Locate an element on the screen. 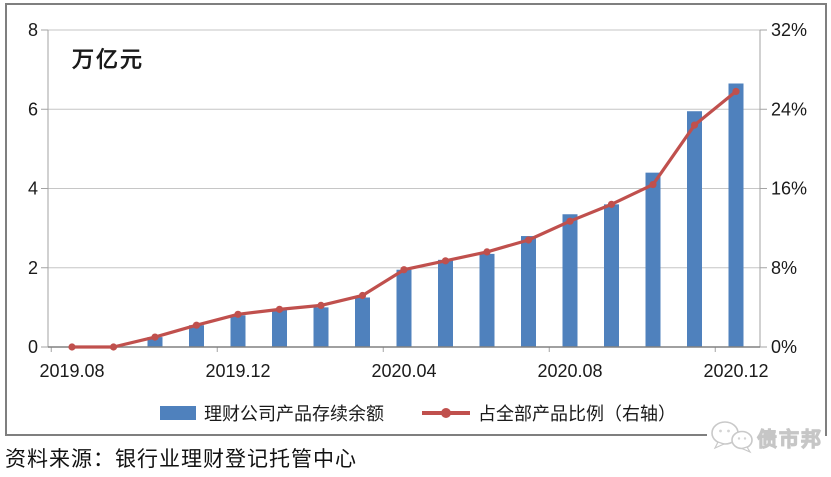 The height and width of the screenshot is (477, 831). watermark: 债市邦 is located at coordinates (766, 437).